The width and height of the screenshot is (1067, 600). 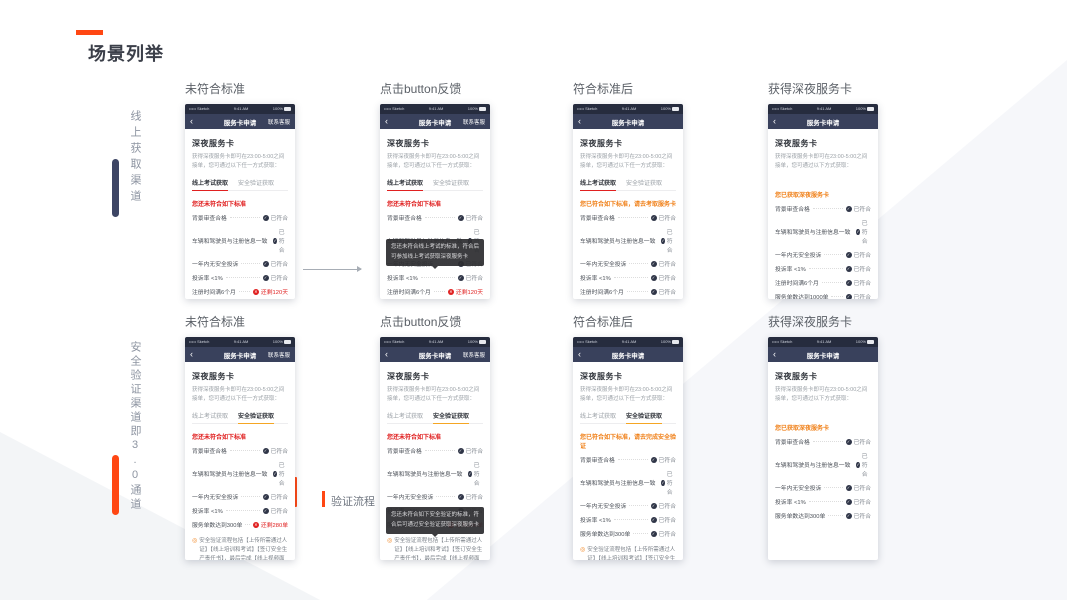 What do you see at coordinates (115, 485) in the screenshot?
I see `row-marker-security` at bounding box center [115, 485].